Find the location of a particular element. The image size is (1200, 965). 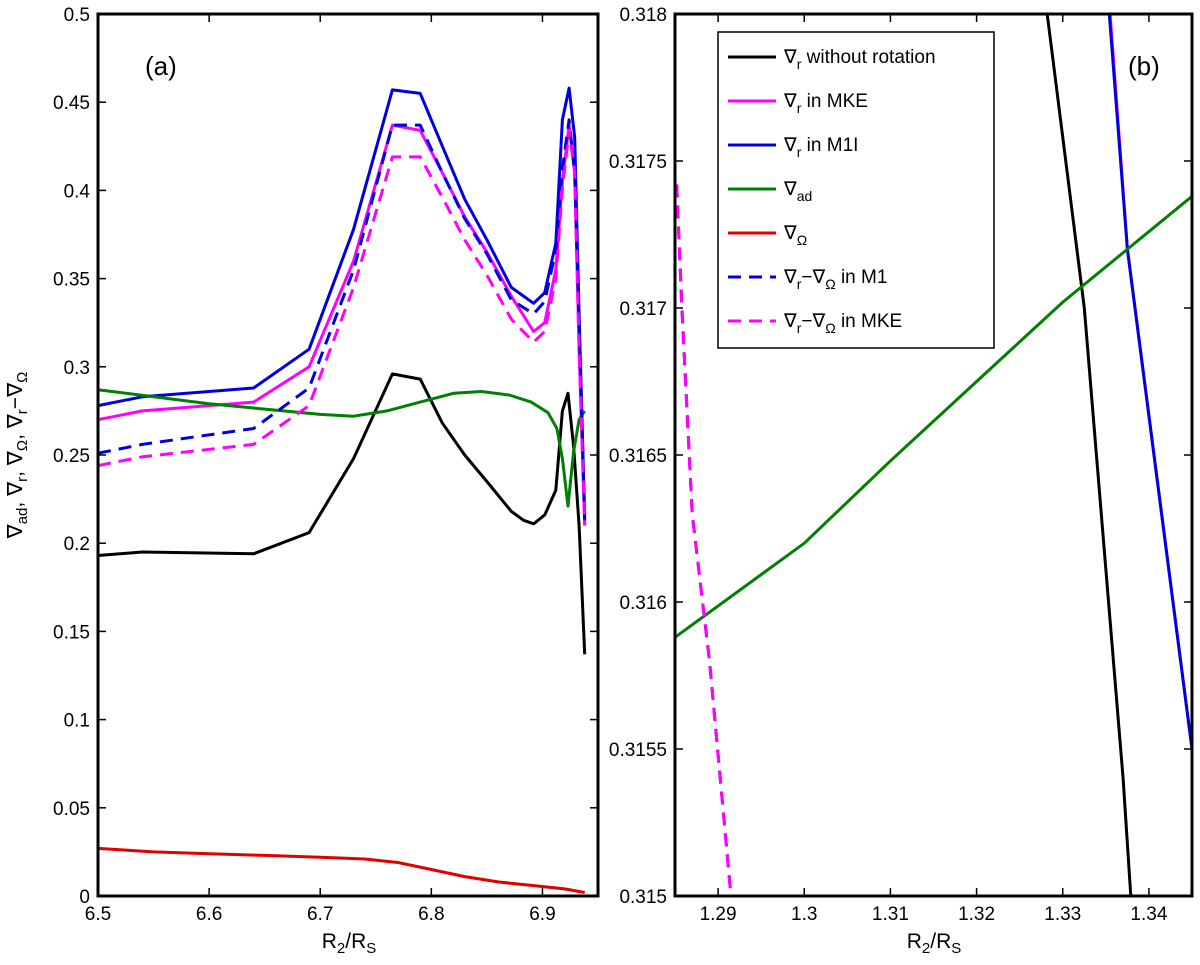

y-tick-label: 0.3165 is located at coordinates (638, 456).